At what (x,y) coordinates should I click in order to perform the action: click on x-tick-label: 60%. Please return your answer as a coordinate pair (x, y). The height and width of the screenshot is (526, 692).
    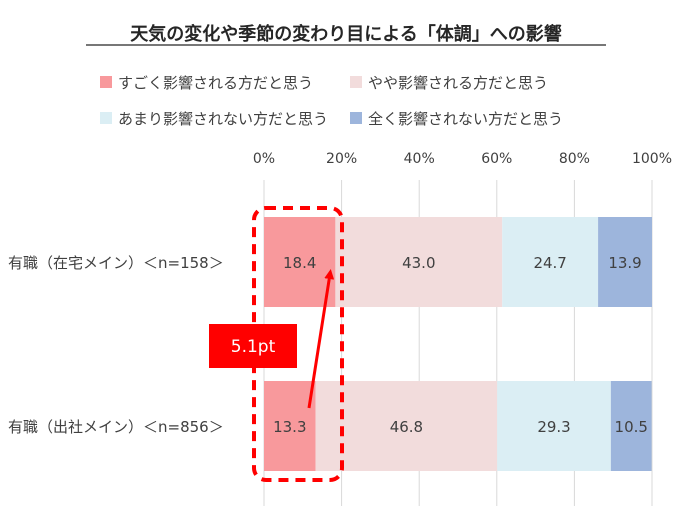
    Looking at the image, I should click on (496, 159).